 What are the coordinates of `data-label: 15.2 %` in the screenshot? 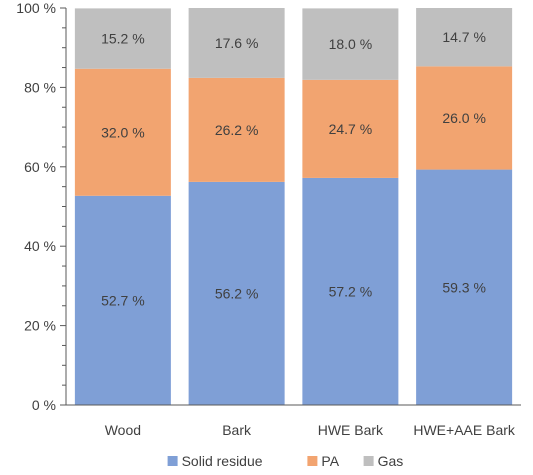 It's located at (123, 39).